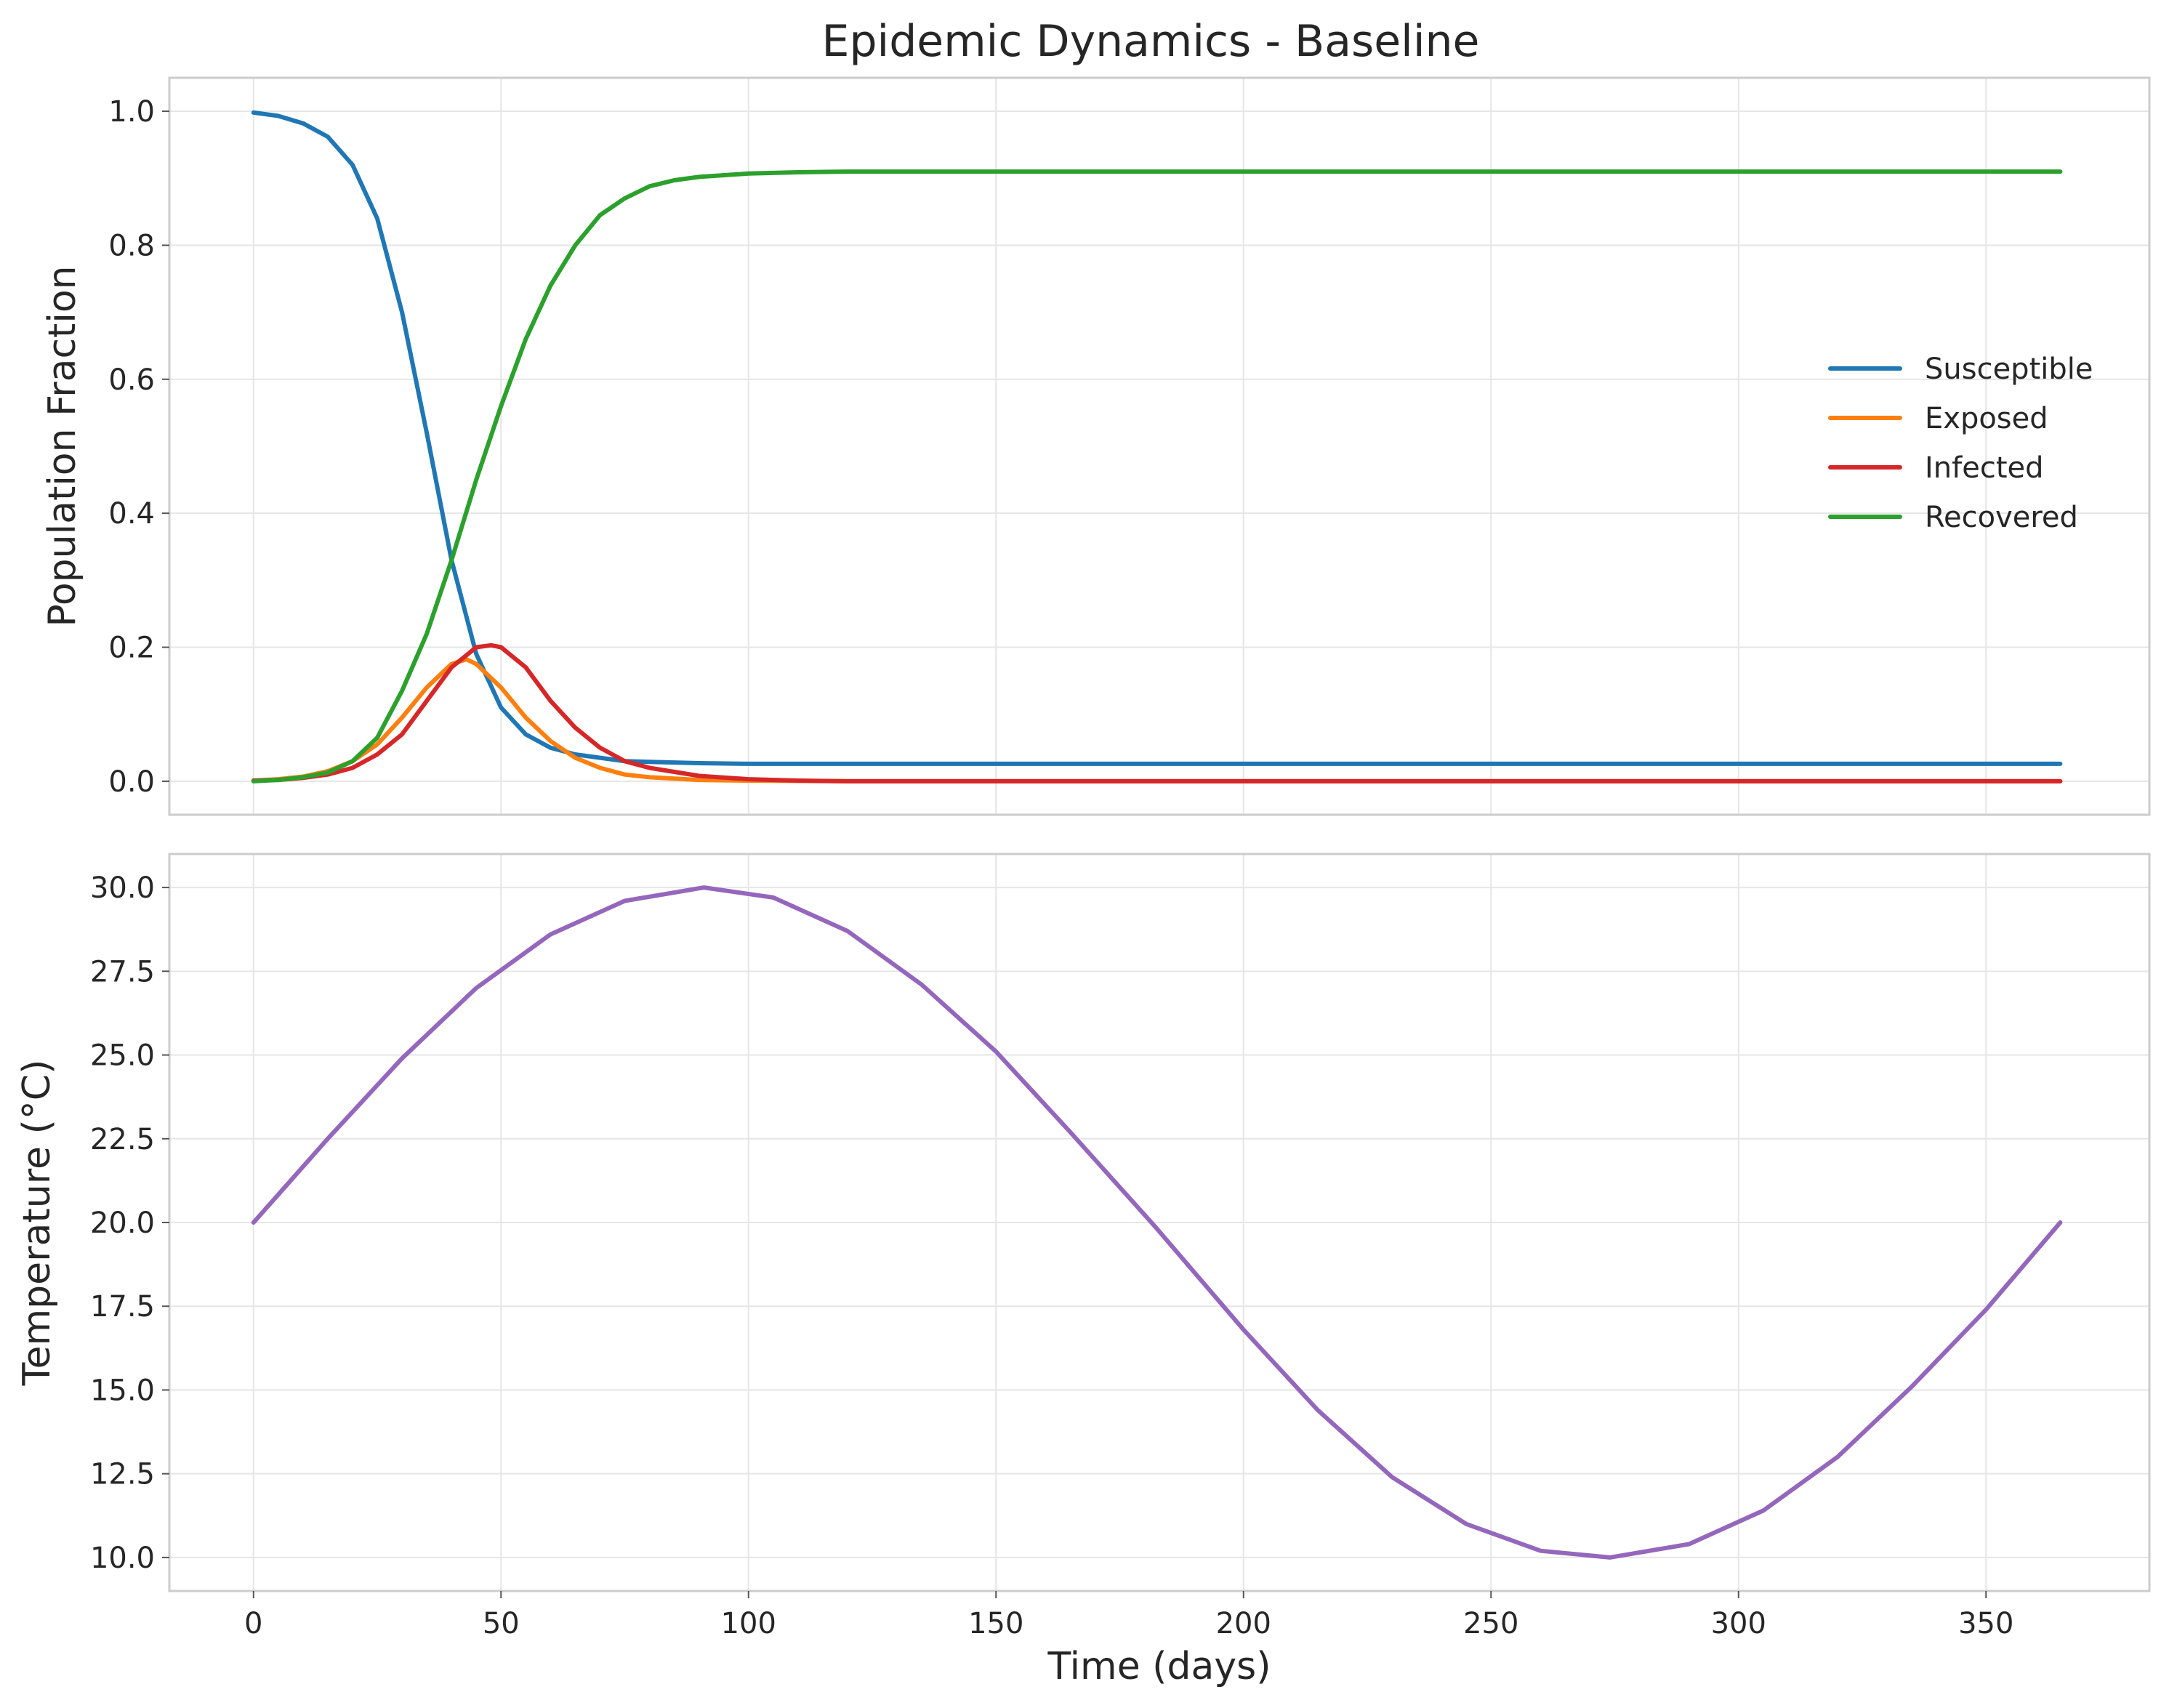 The width and height of the screenshot is (2169, 1708). Describe the element at coordinates (1960, 443) in the screenshot. I see `legend: Susceptible Exposed Infected Recovered` at that location.